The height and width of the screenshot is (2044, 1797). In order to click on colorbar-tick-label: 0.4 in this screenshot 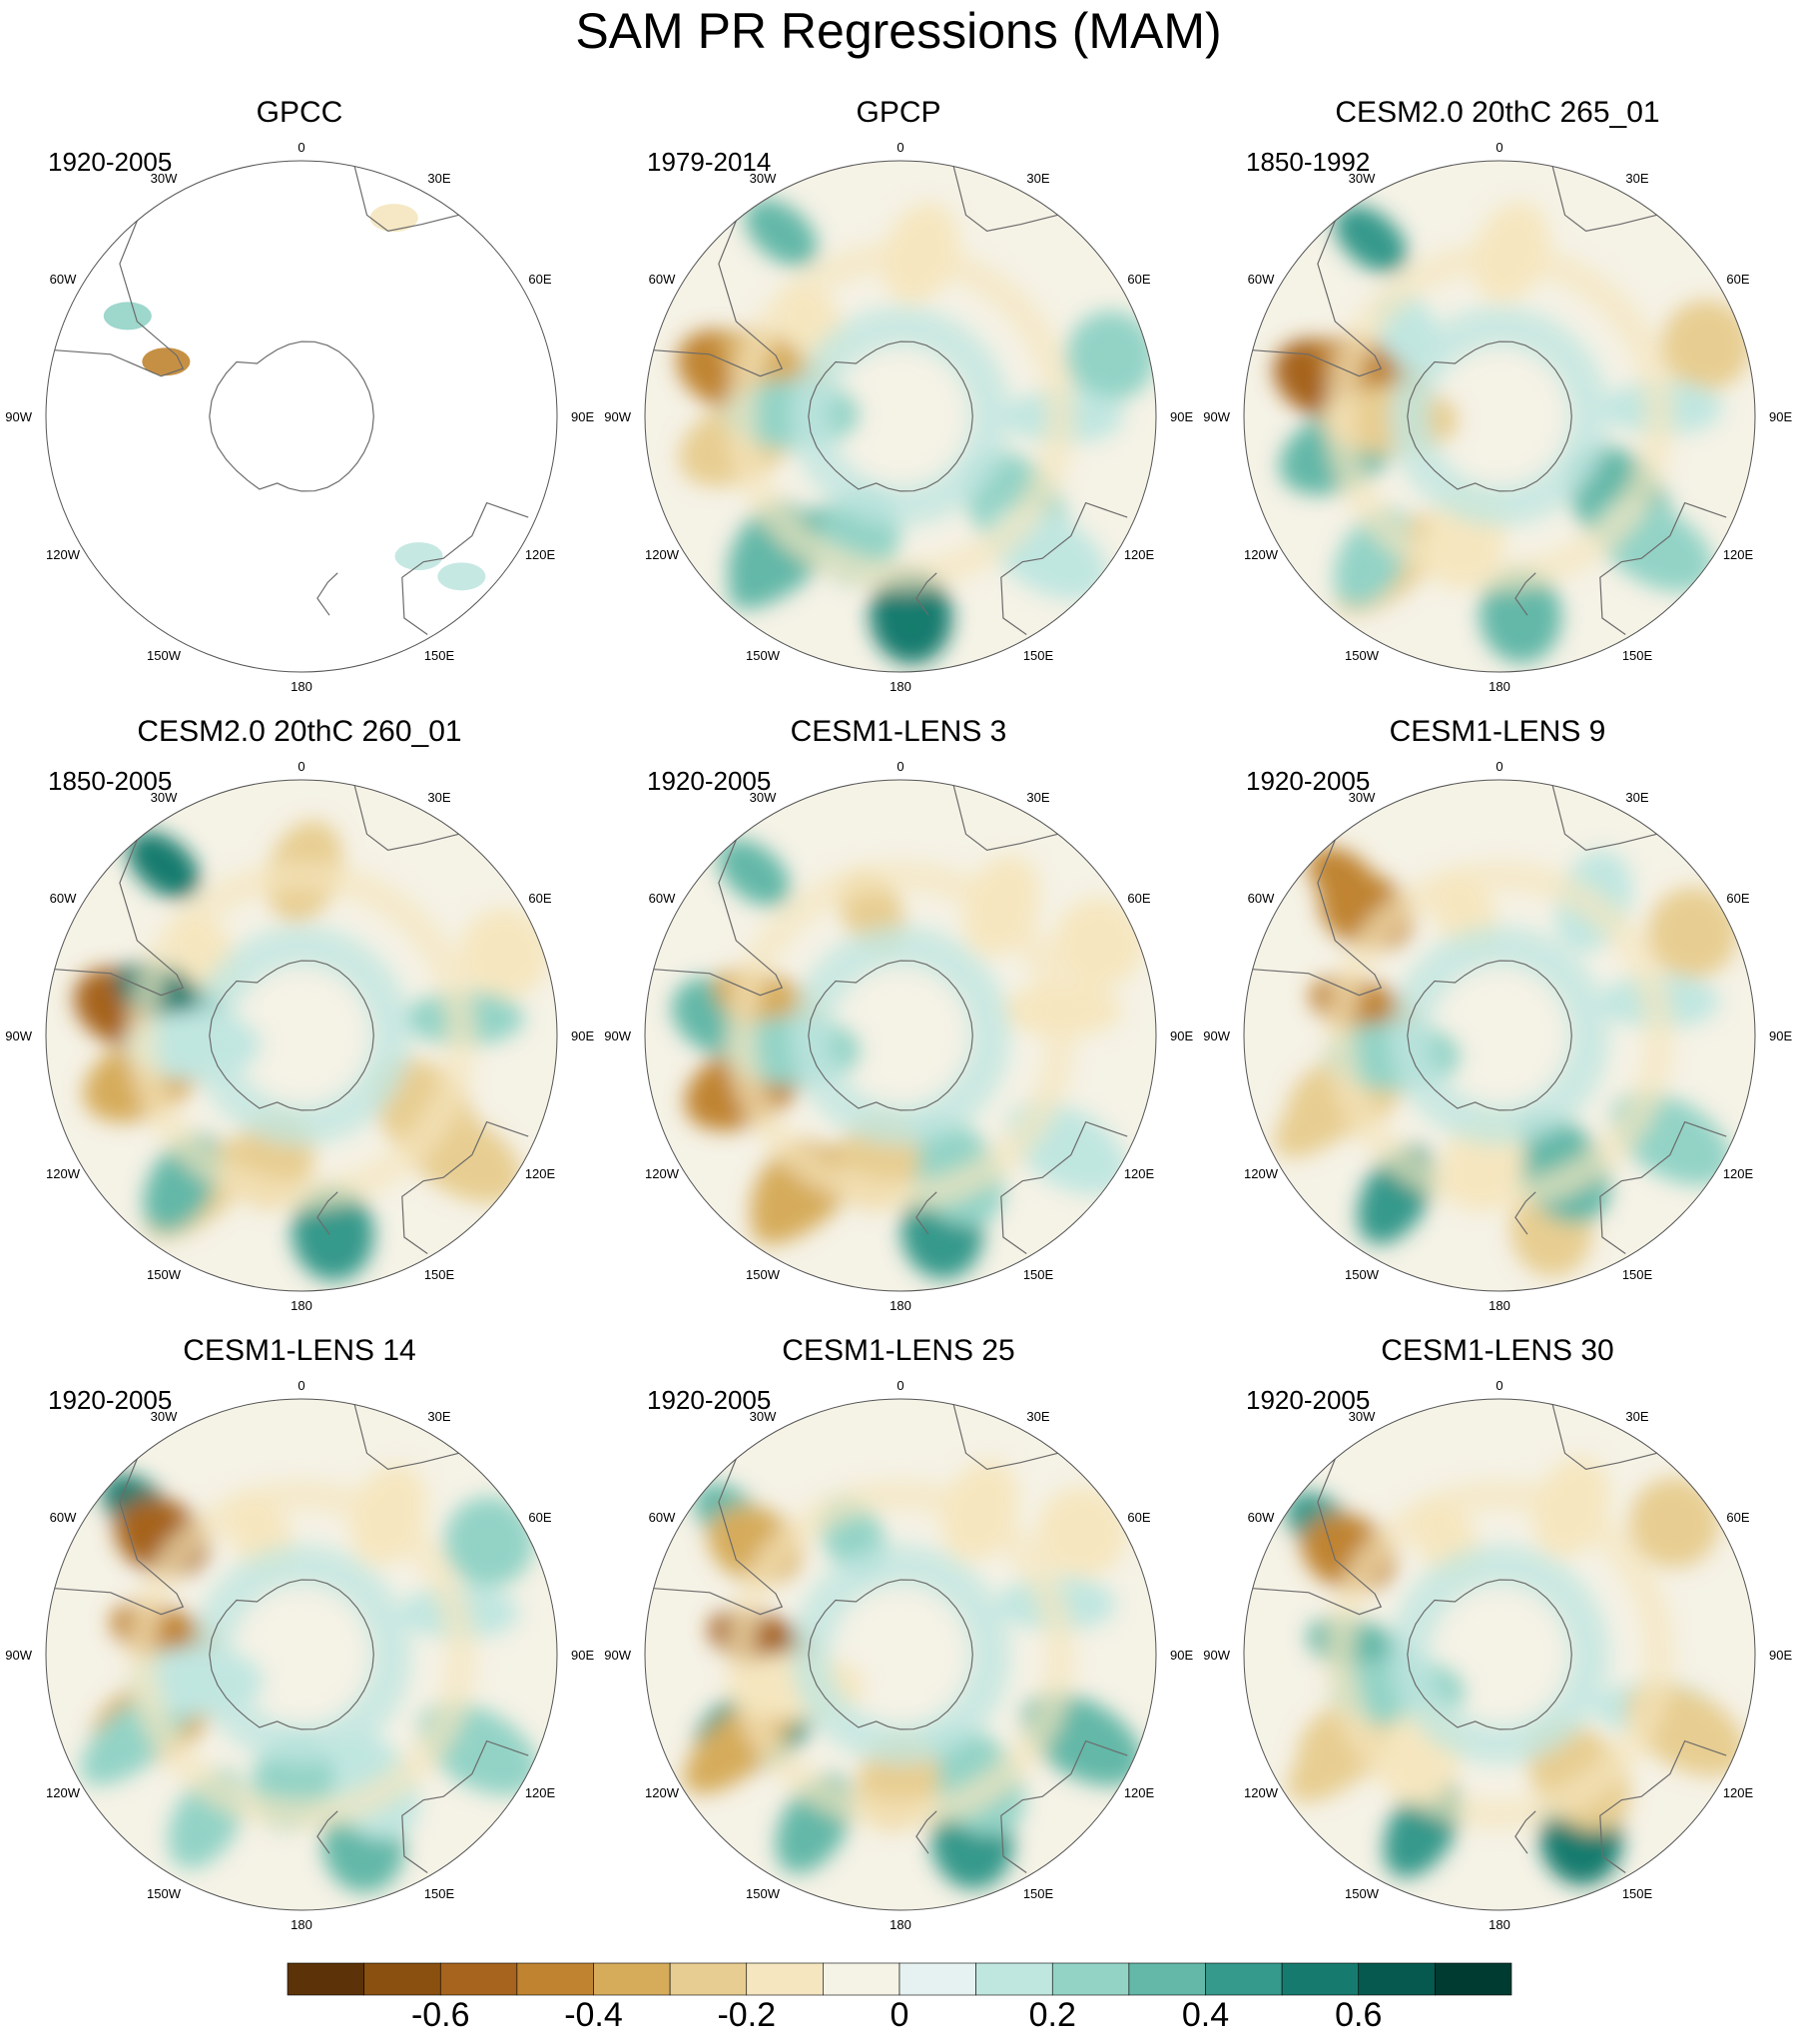, I will do `click(1205, 2015)`.